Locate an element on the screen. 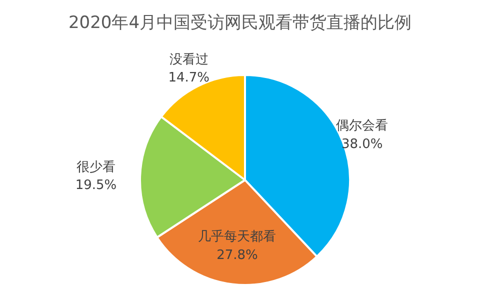 The image size is (480, 306). slice-label: 几乎每天都看 is located at coordinates (237, 237).